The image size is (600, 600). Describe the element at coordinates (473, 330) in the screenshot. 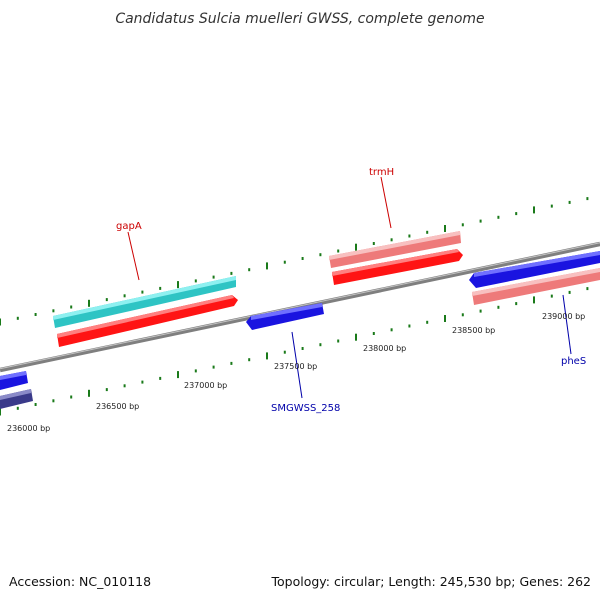

I see `tick-label: 238500 bp` at that location.